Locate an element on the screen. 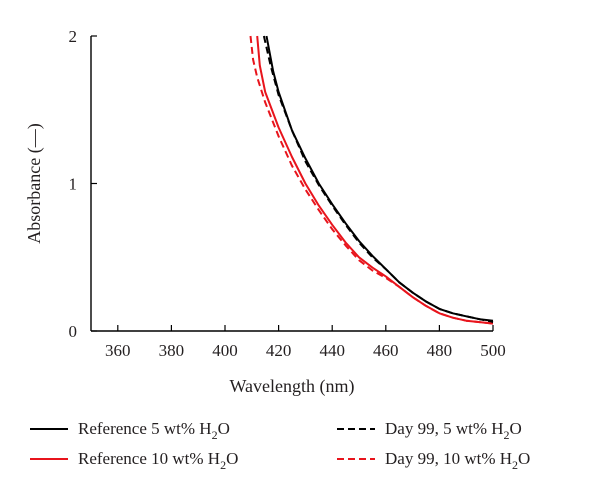  x-tick-label: 440 is located at coordinates (332, 350).